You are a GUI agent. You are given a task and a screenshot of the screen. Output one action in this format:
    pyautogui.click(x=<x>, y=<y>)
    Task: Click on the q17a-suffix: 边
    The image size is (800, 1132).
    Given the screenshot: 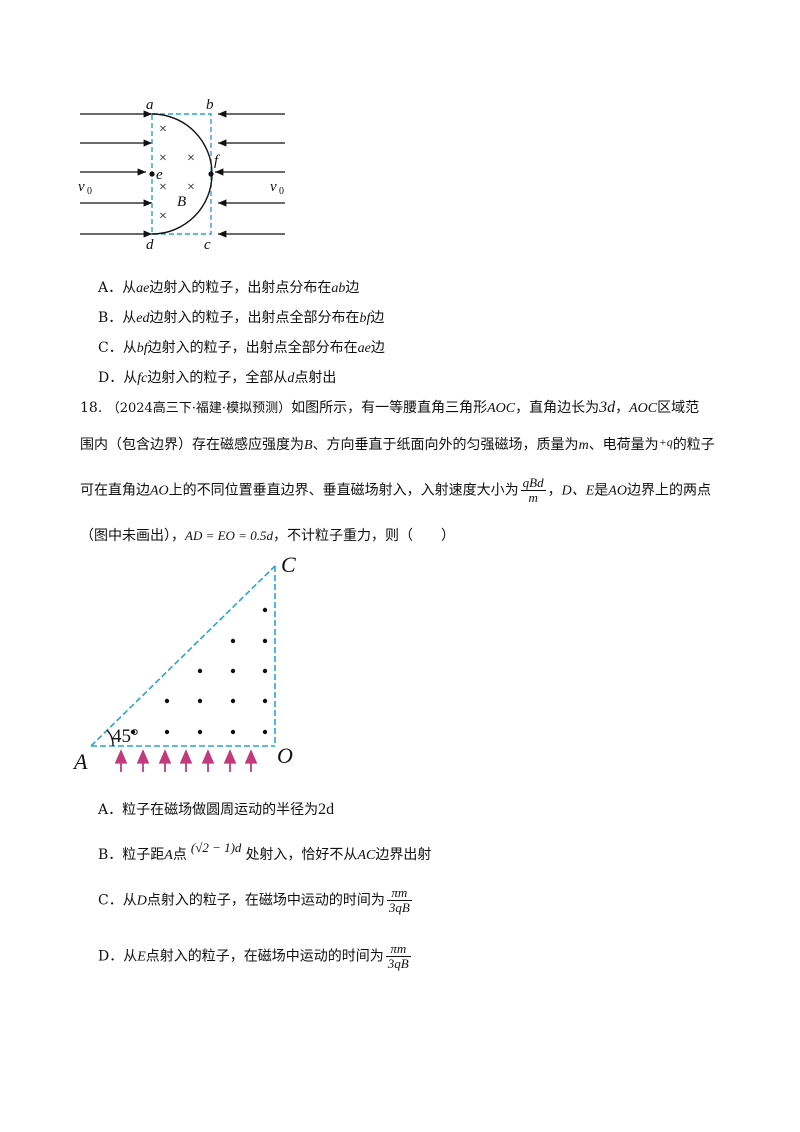 What is the action you would take?
    pyautogui.click(x=352, y=288)
    